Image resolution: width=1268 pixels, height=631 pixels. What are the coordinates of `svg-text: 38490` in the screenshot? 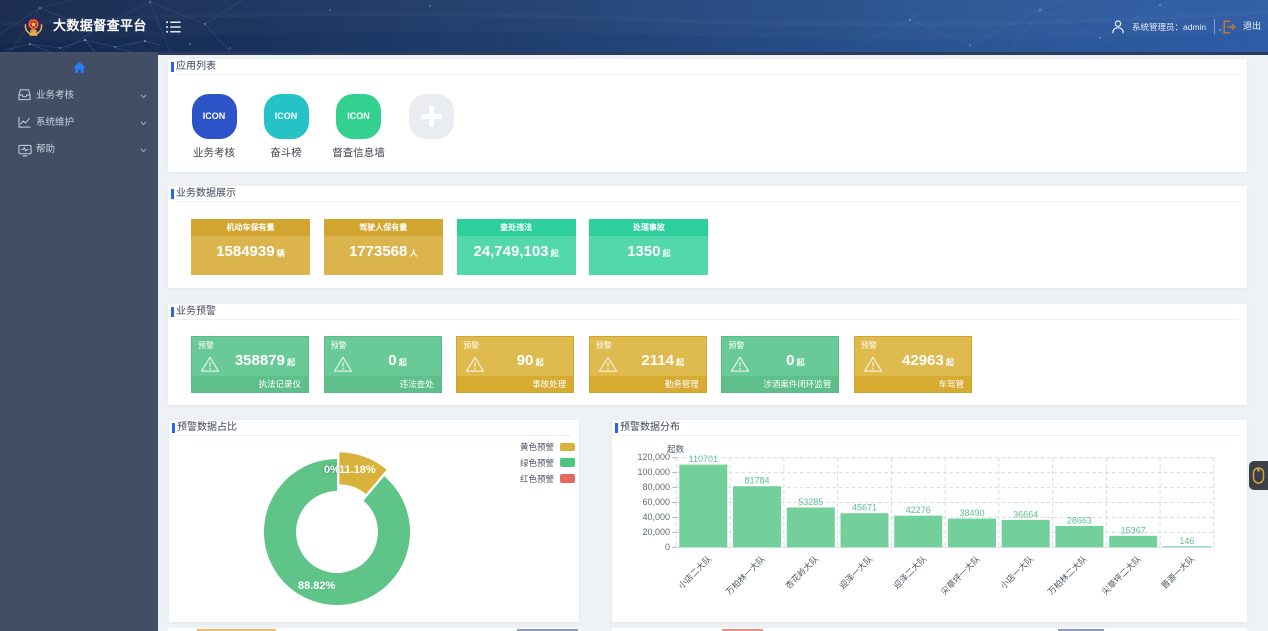 It's located at (971, 513).